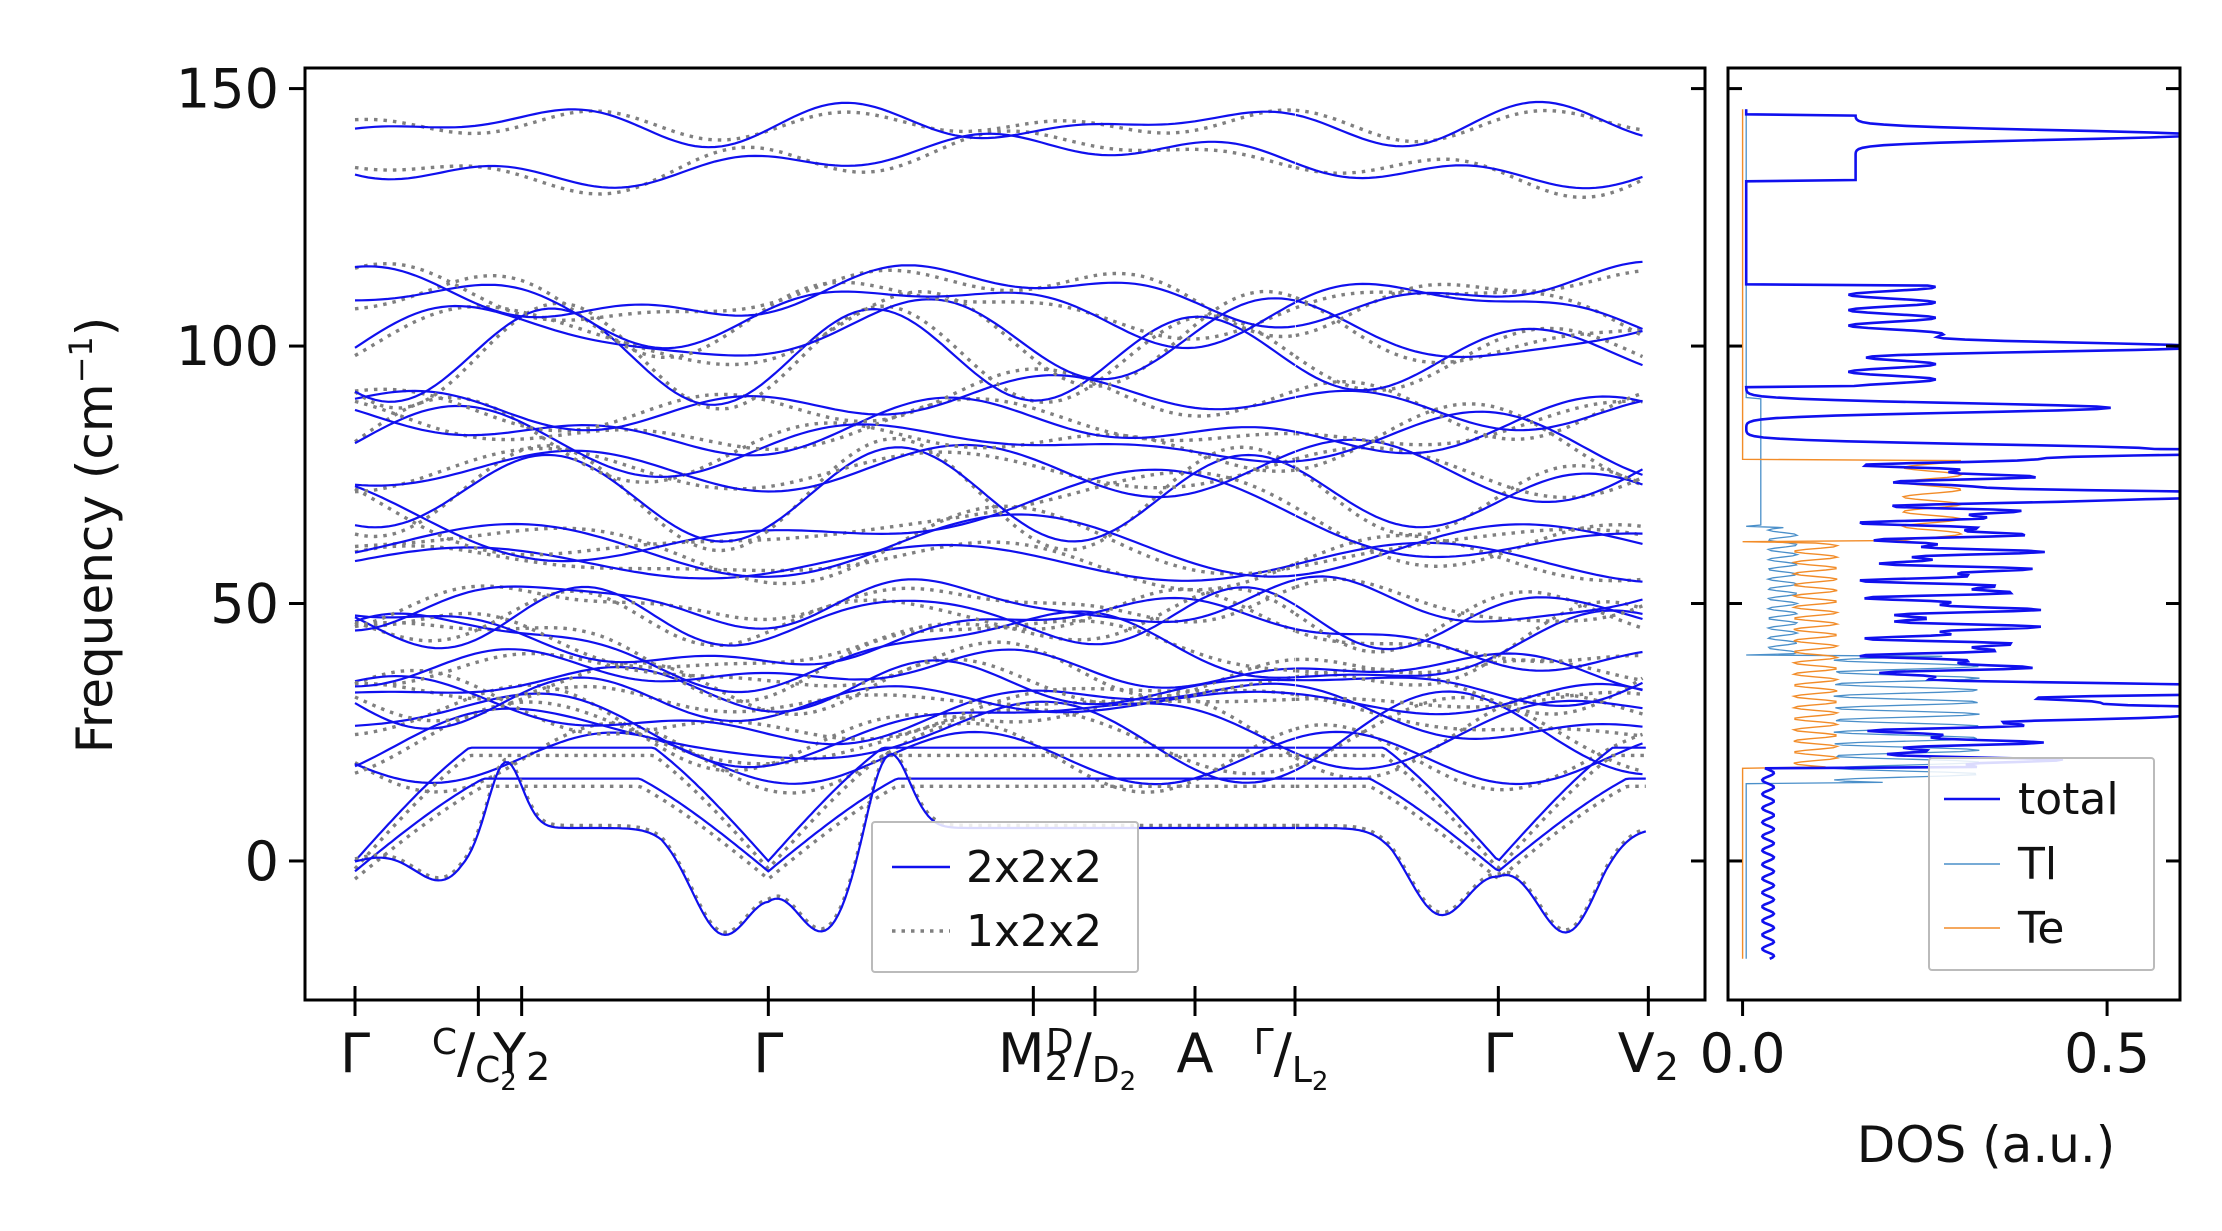  I want to click on legend-label-2x2x2: 2x2x2, so click(1034, 867).